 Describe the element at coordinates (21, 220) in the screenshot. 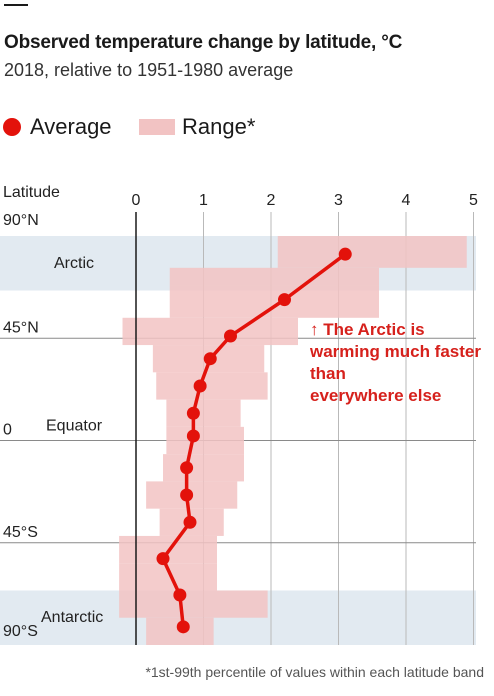

I see `y-tick-label: 90°N` at that location.